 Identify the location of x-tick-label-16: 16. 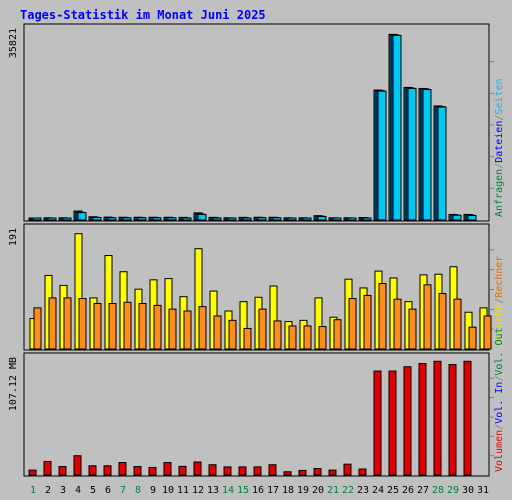
(258, 490).